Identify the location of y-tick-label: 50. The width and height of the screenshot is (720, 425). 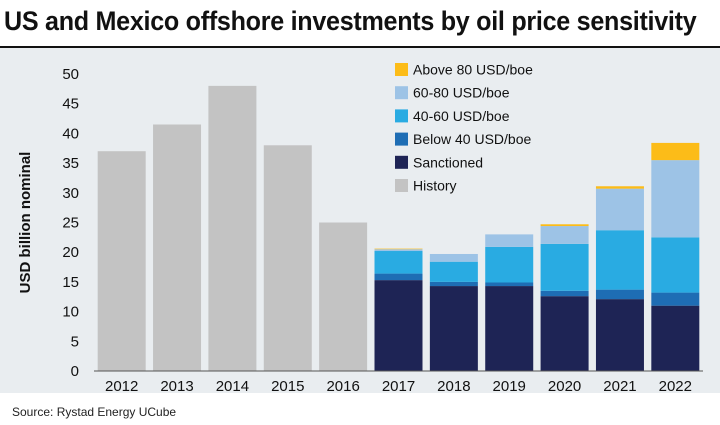
(70, 74).